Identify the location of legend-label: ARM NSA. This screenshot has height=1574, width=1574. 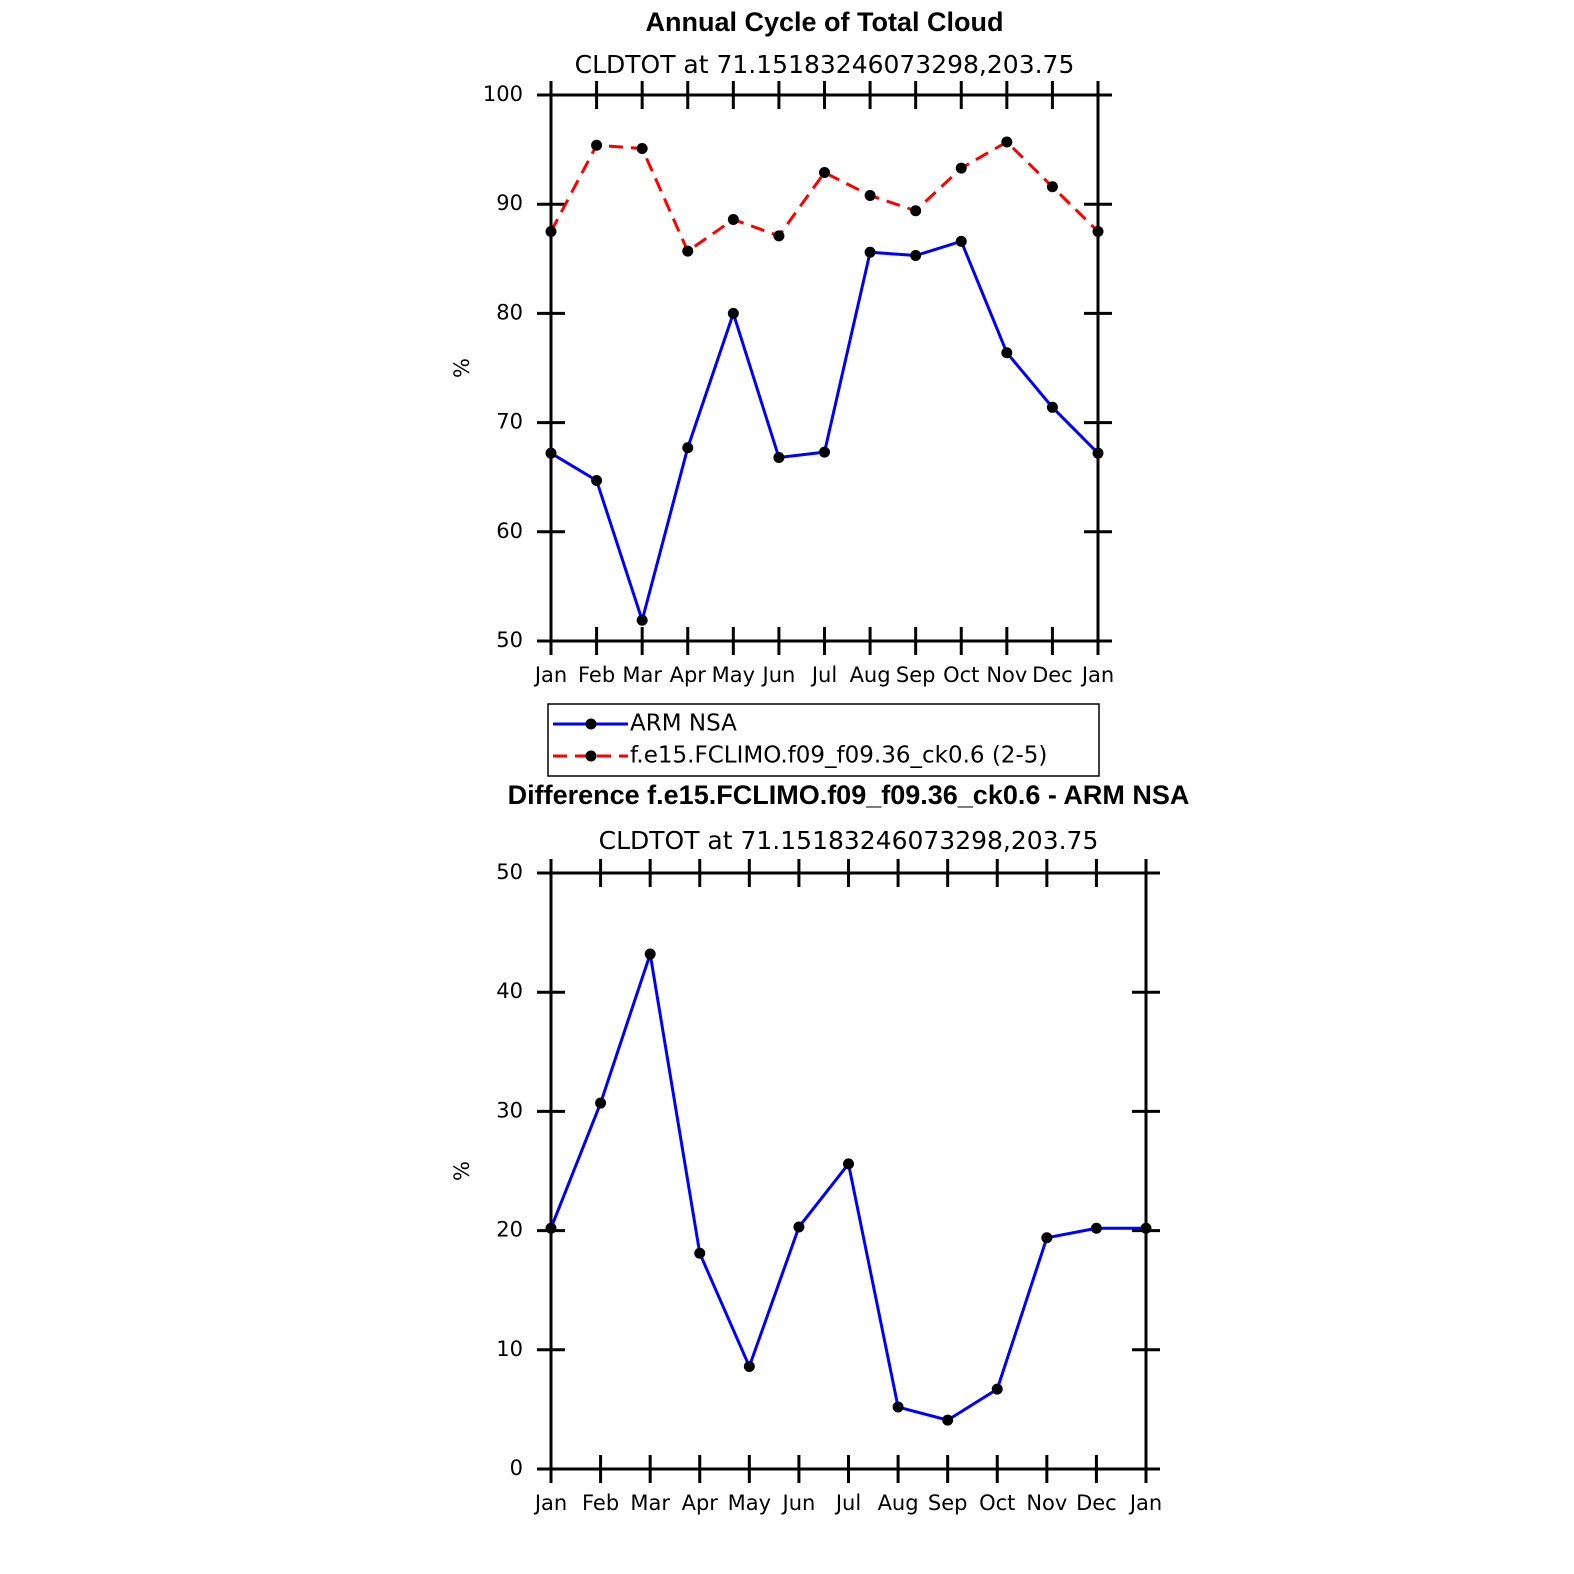
(683, 724).